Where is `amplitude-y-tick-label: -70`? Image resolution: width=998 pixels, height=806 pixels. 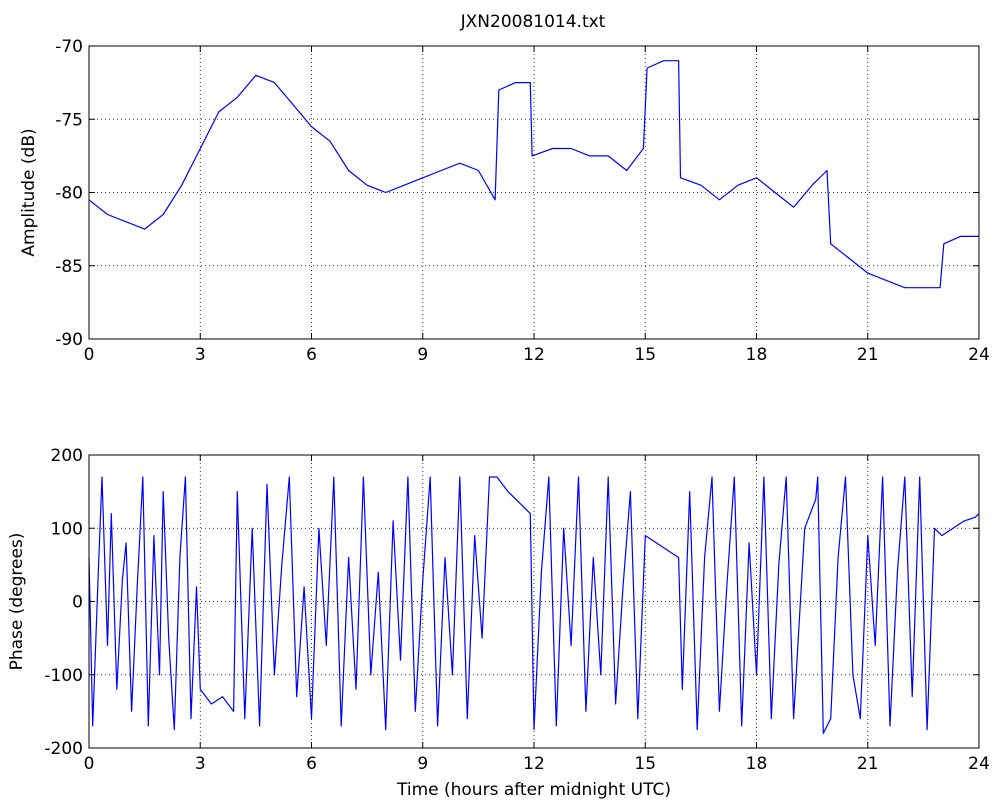 amplitude-y-tick-label: -70 is located at coordinates (69, 47).